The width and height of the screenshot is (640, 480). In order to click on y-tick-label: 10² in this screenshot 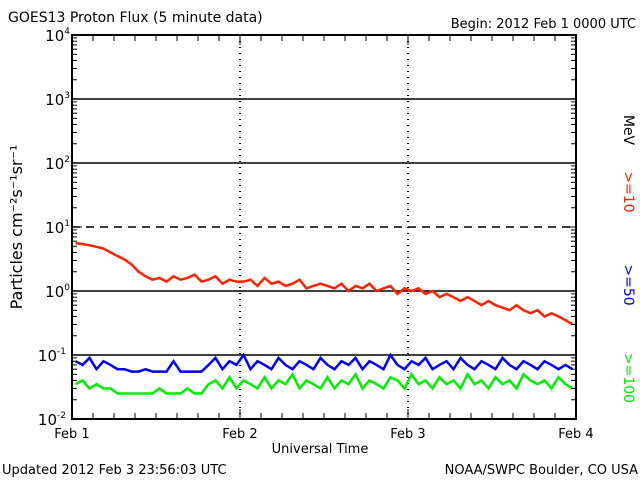, I will do `click(57, 164)`.